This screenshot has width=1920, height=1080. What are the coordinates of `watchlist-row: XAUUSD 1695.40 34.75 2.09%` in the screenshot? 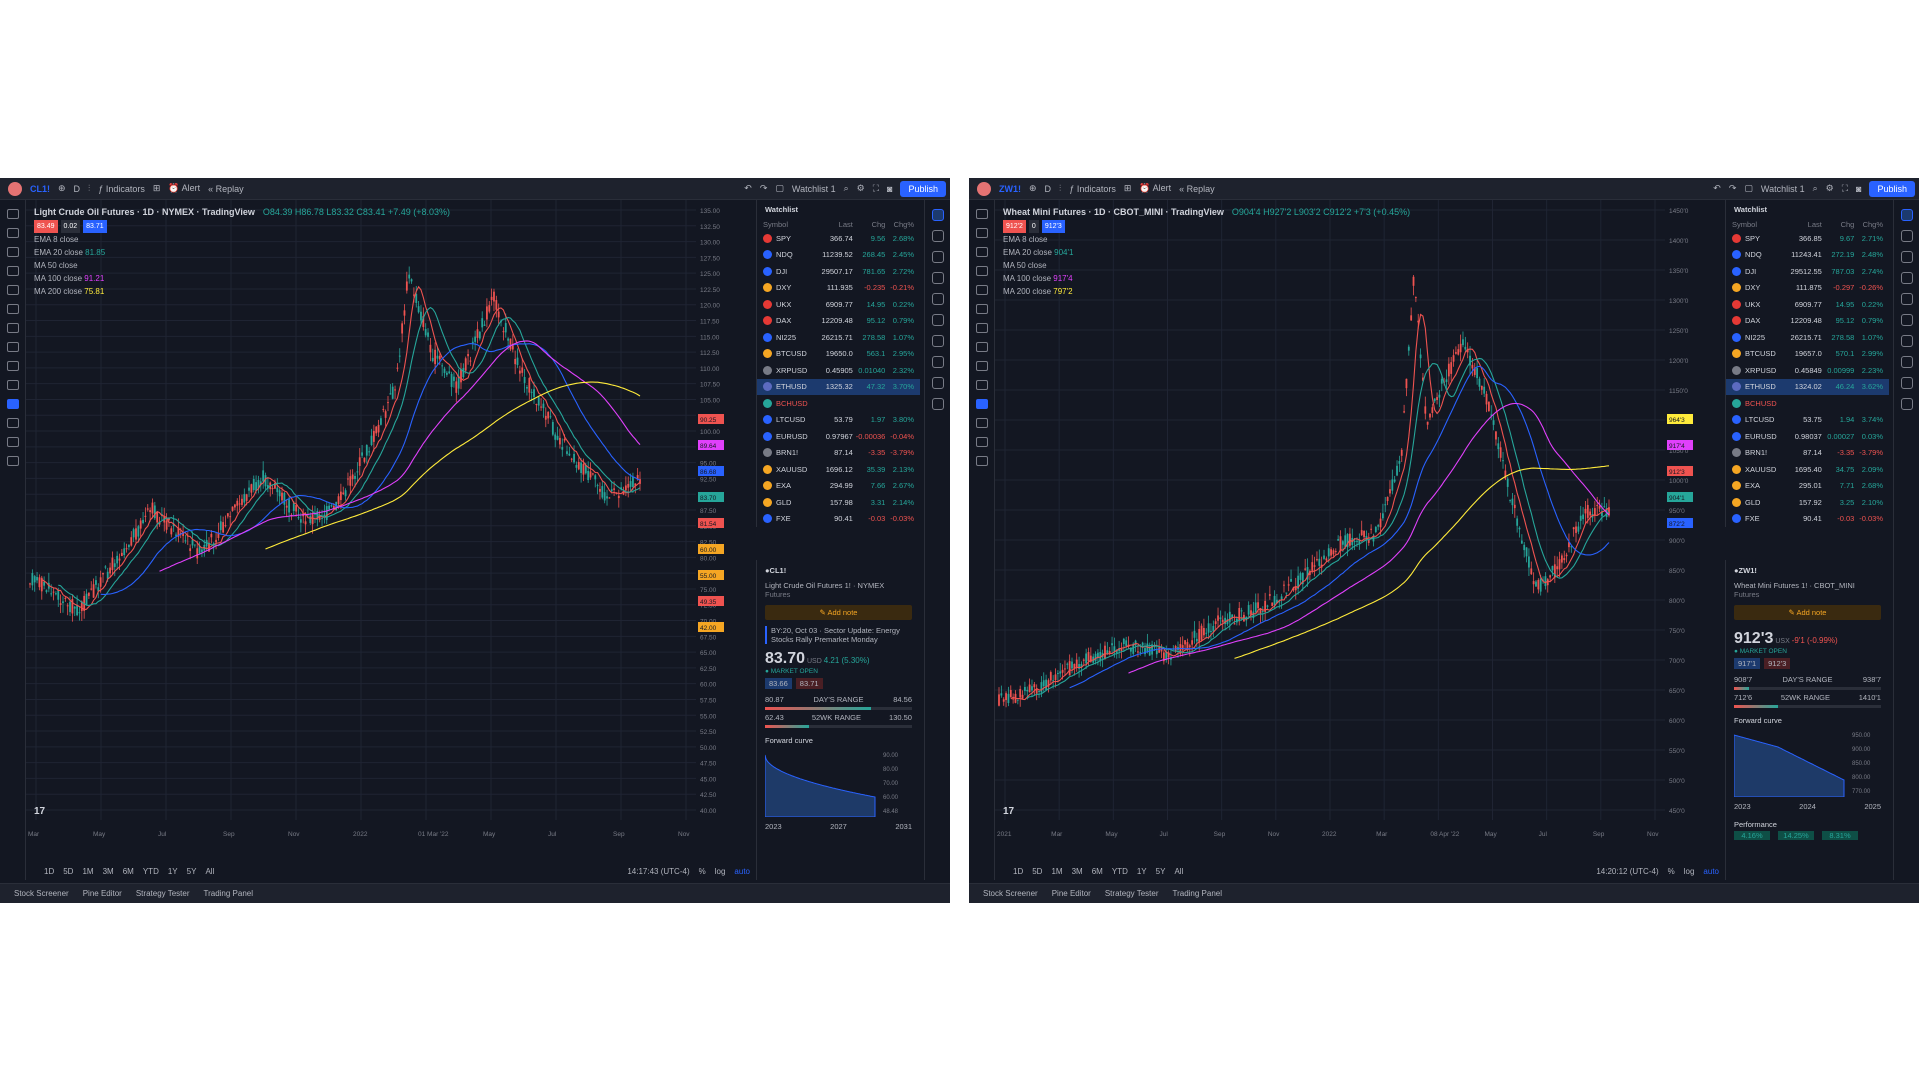 It's located at (1807, 469).